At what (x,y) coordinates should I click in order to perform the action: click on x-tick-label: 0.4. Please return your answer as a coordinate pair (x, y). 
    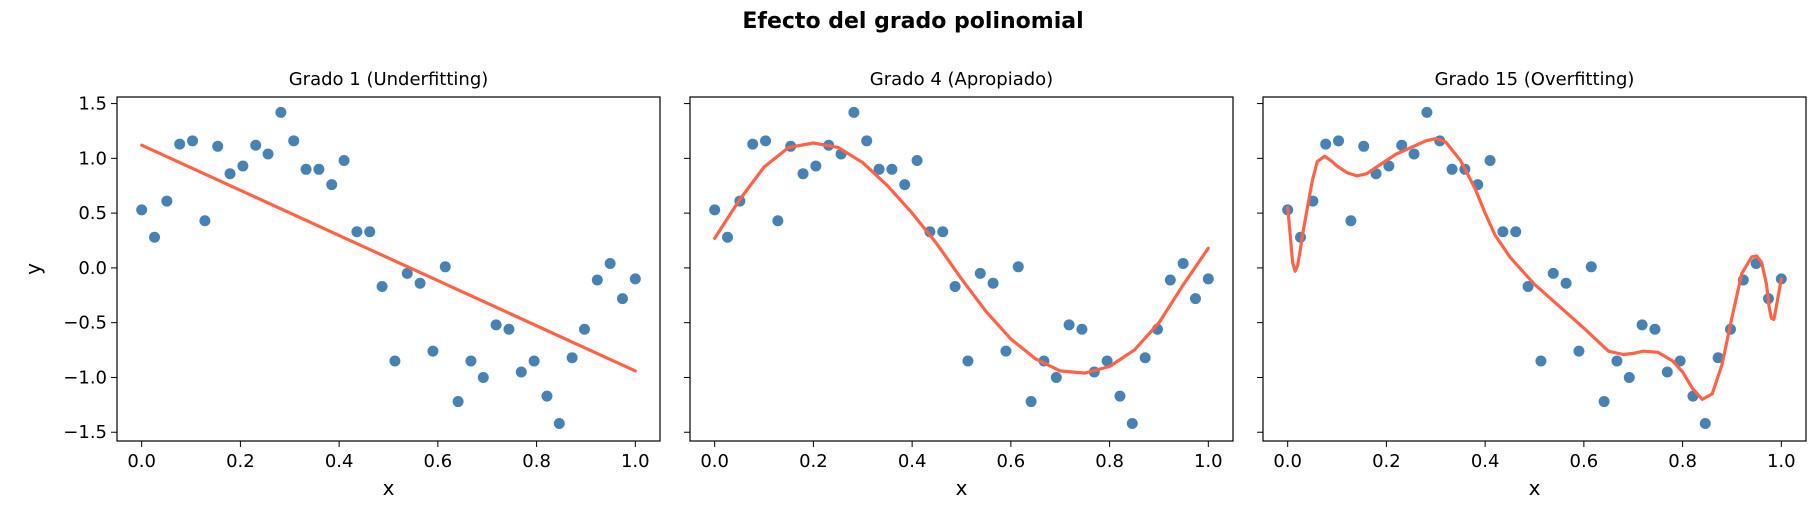
    Looking at the image, I should click on (339, 461).